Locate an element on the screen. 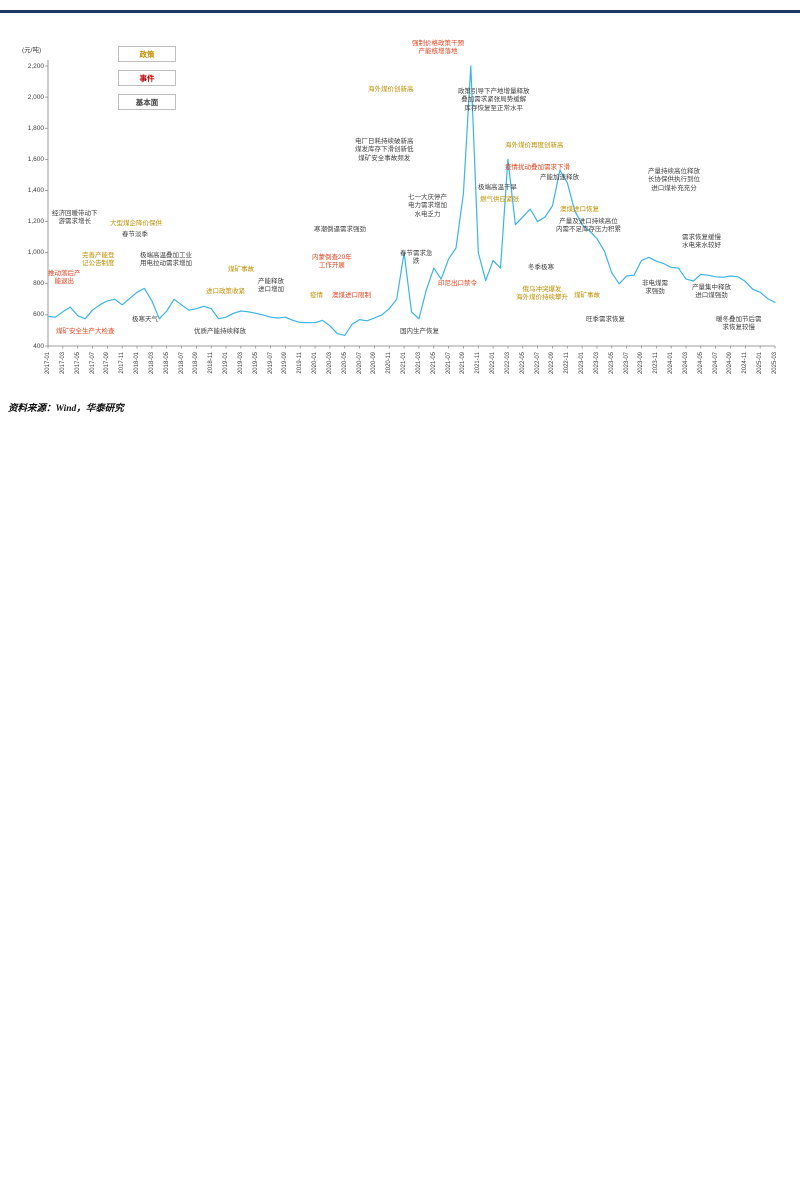  annotation-11: 产能释放 进口增加 is located at coordinates (271, 286).